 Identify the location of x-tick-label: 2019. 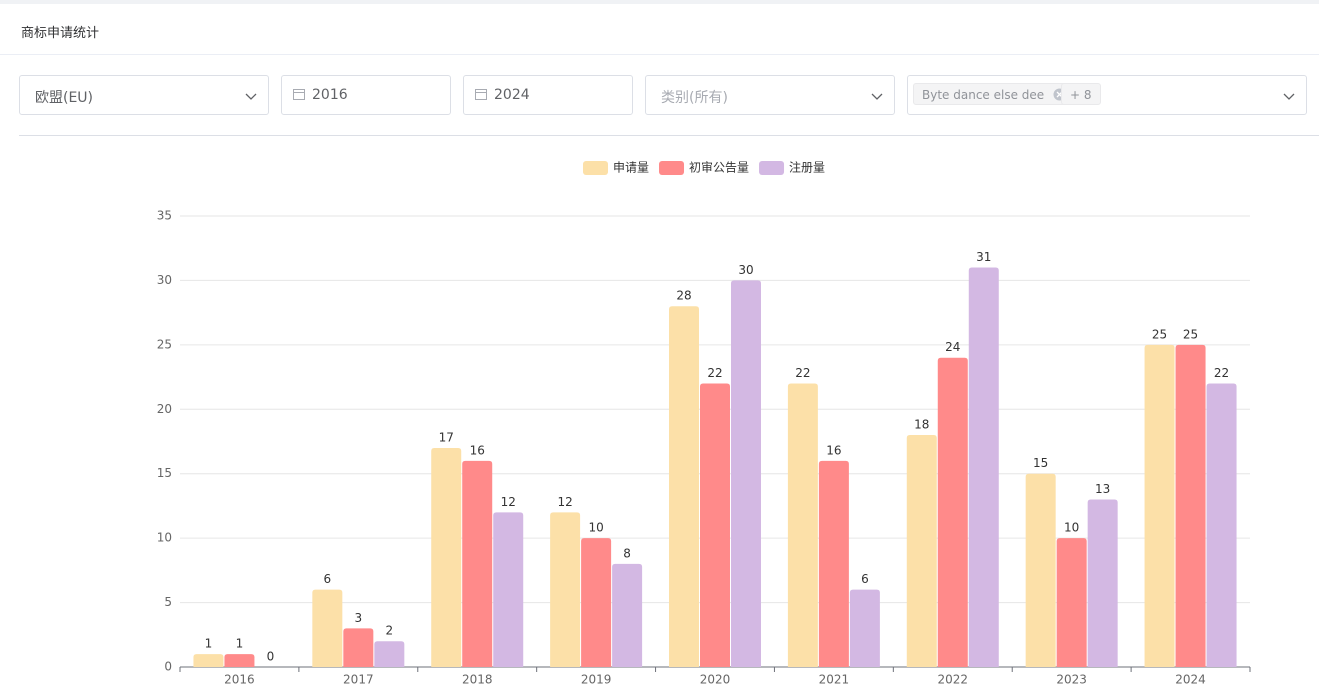
(596, 680).